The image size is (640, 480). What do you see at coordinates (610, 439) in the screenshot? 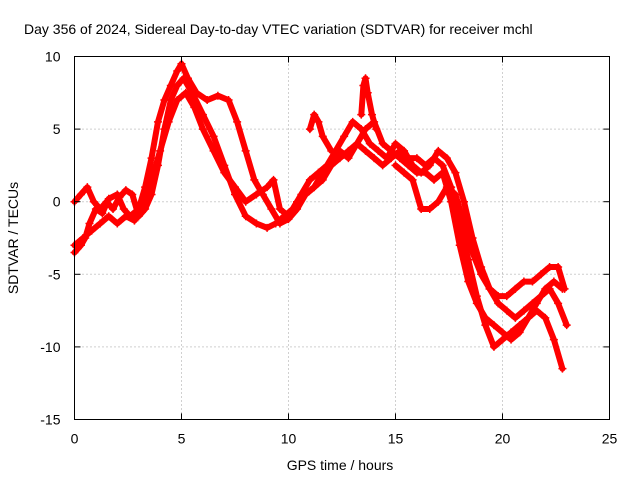
I see `x-tick-label: 25` at bounding box center [610, 439].